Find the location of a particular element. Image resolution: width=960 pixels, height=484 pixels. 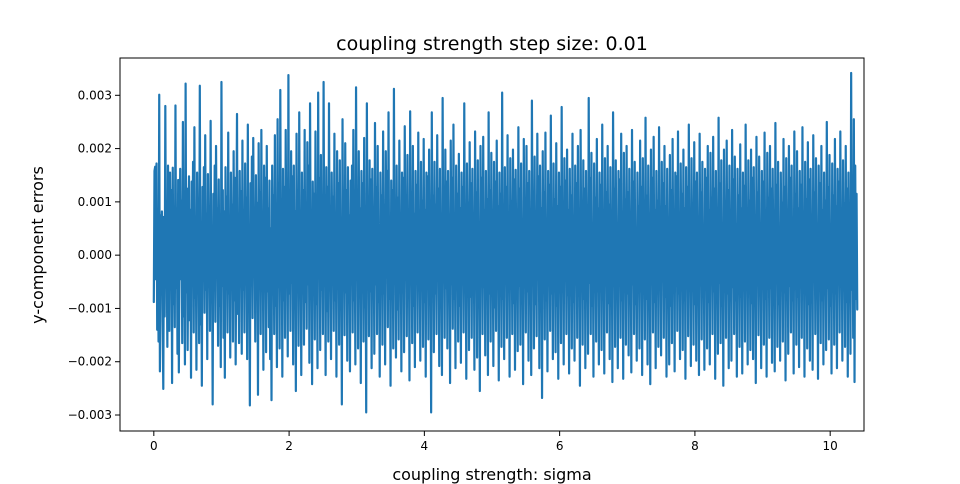

x-axis-label: coupling strength: sigma is located at coordinates (491, 474).